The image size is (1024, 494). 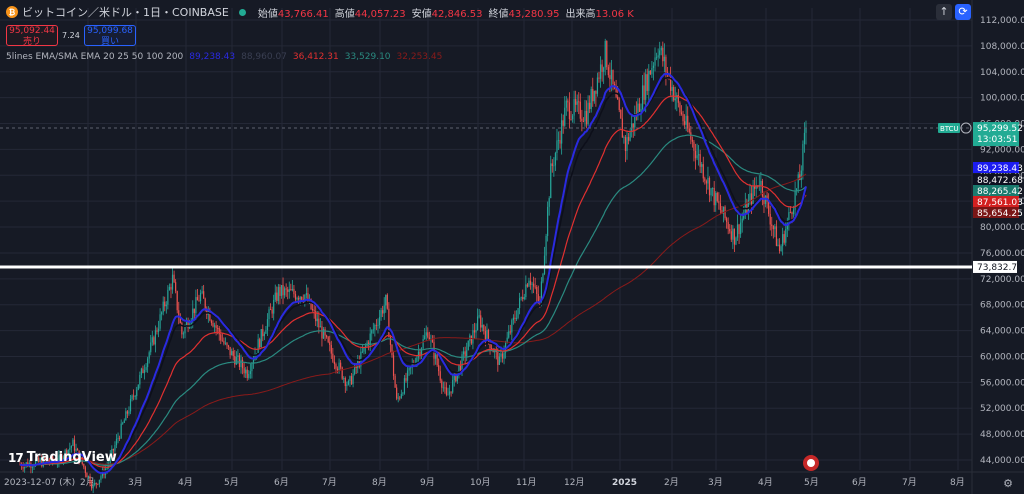 What do you see at coordinates (811, 463) in the screenshot?
I see `event-marker-center` at bounding box center [811, 463].